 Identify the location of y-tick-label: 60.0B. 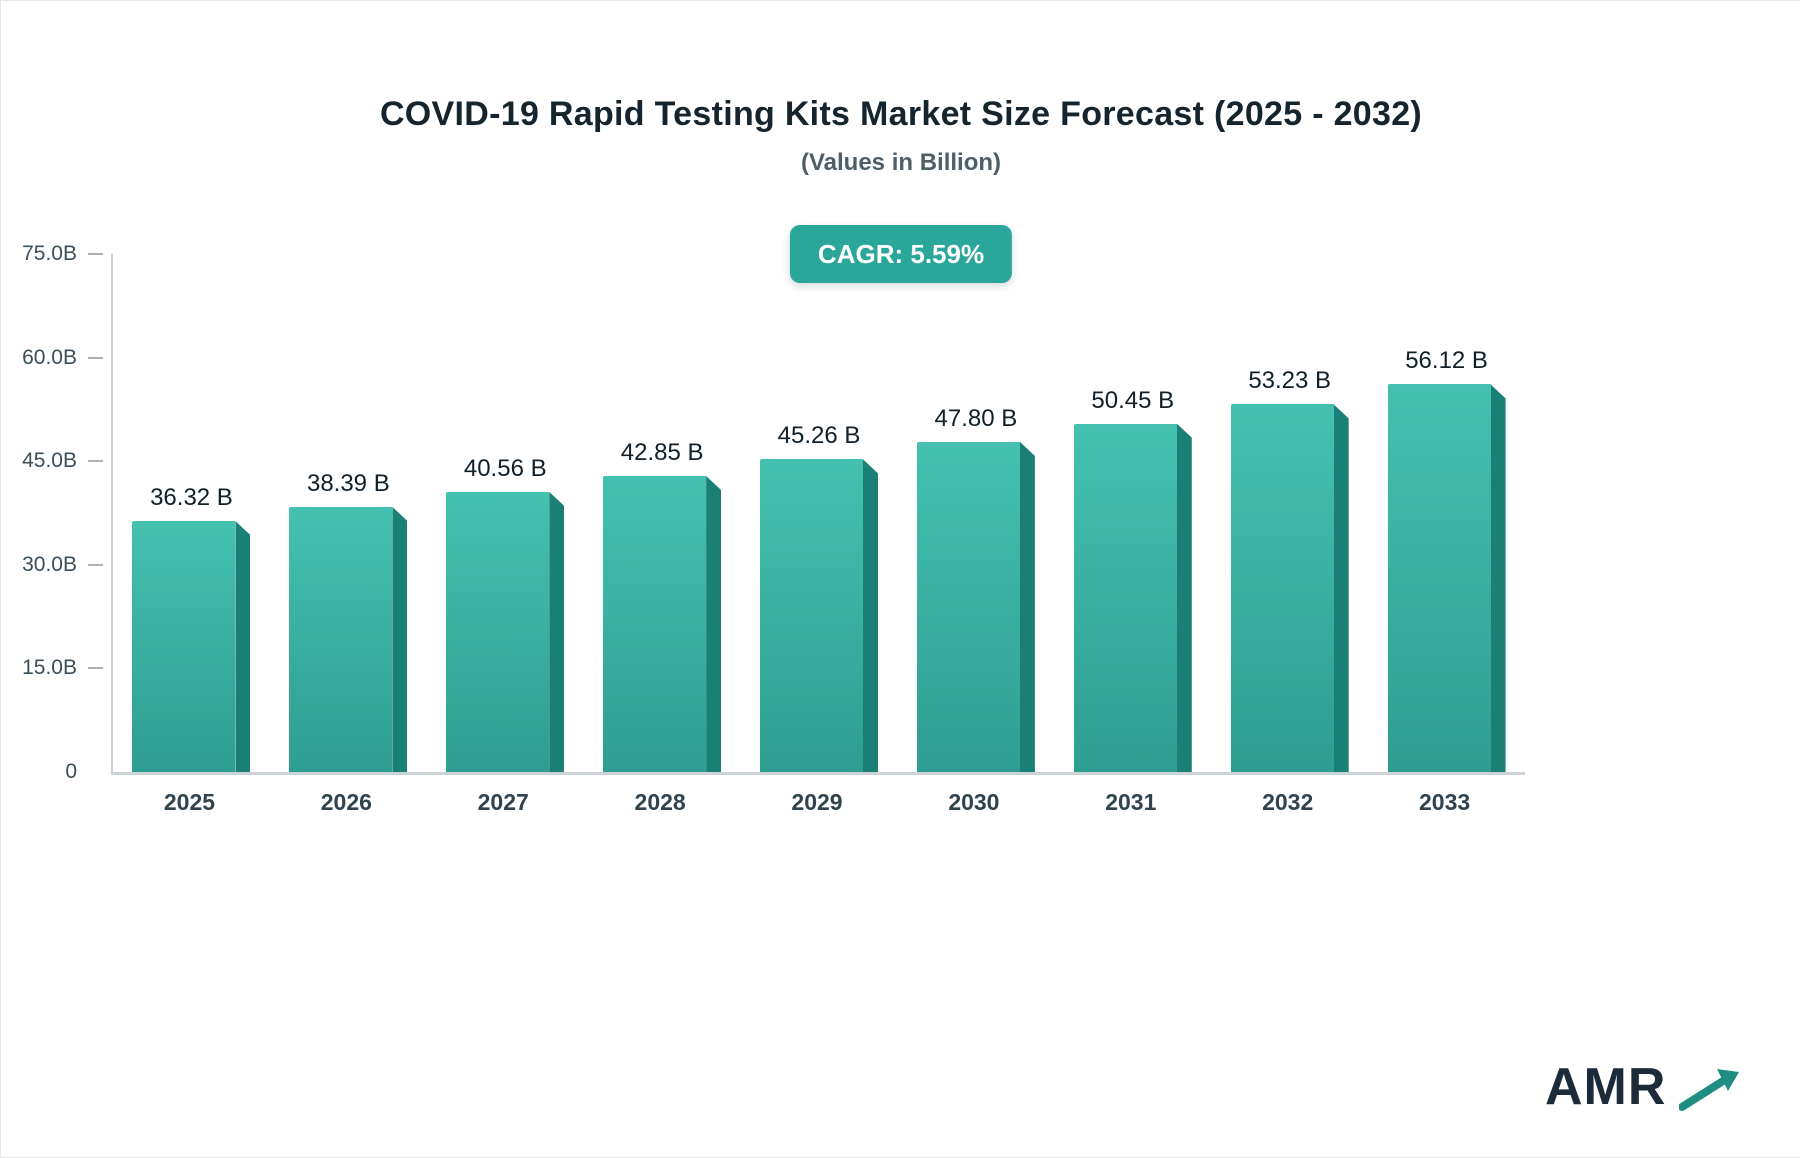
(49, 357).